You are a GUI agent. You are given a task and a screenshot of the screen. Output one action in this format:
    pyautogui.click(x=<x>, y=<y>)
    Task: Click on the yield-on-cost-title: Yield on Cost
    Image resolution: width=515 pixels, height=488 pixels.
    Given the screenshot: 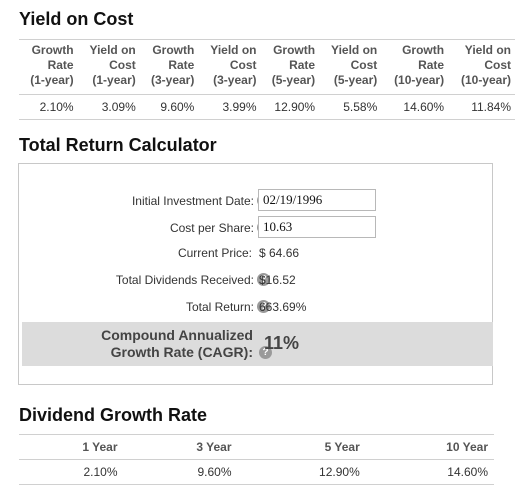 What is the action you would take?
    pyautogui.click(x=76, y=19)
    